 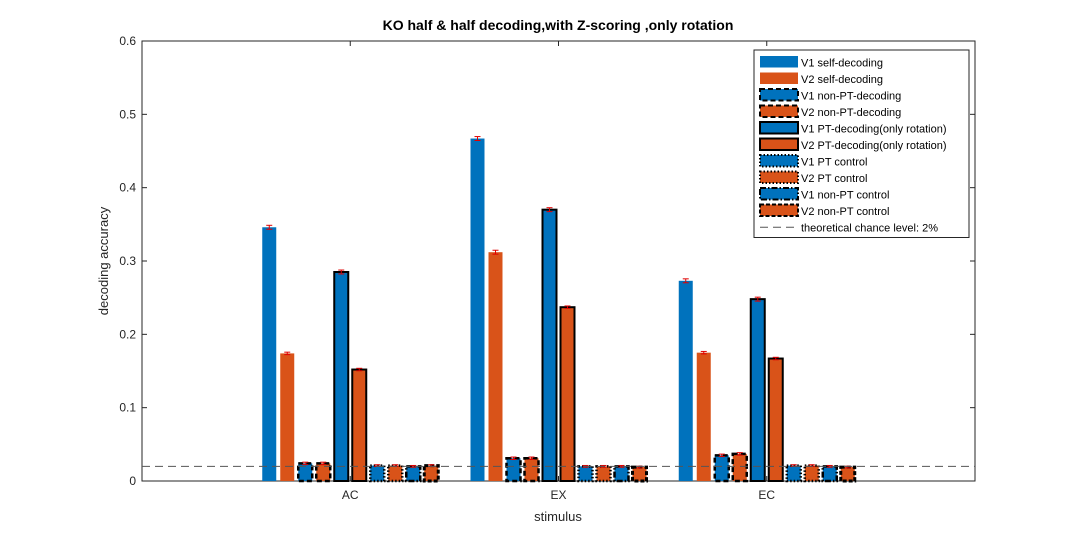 What do you see at coordinates (127, 188) in the screenshot?
I see `y-tick-label: 0.4` at bounding box center [127, 188].